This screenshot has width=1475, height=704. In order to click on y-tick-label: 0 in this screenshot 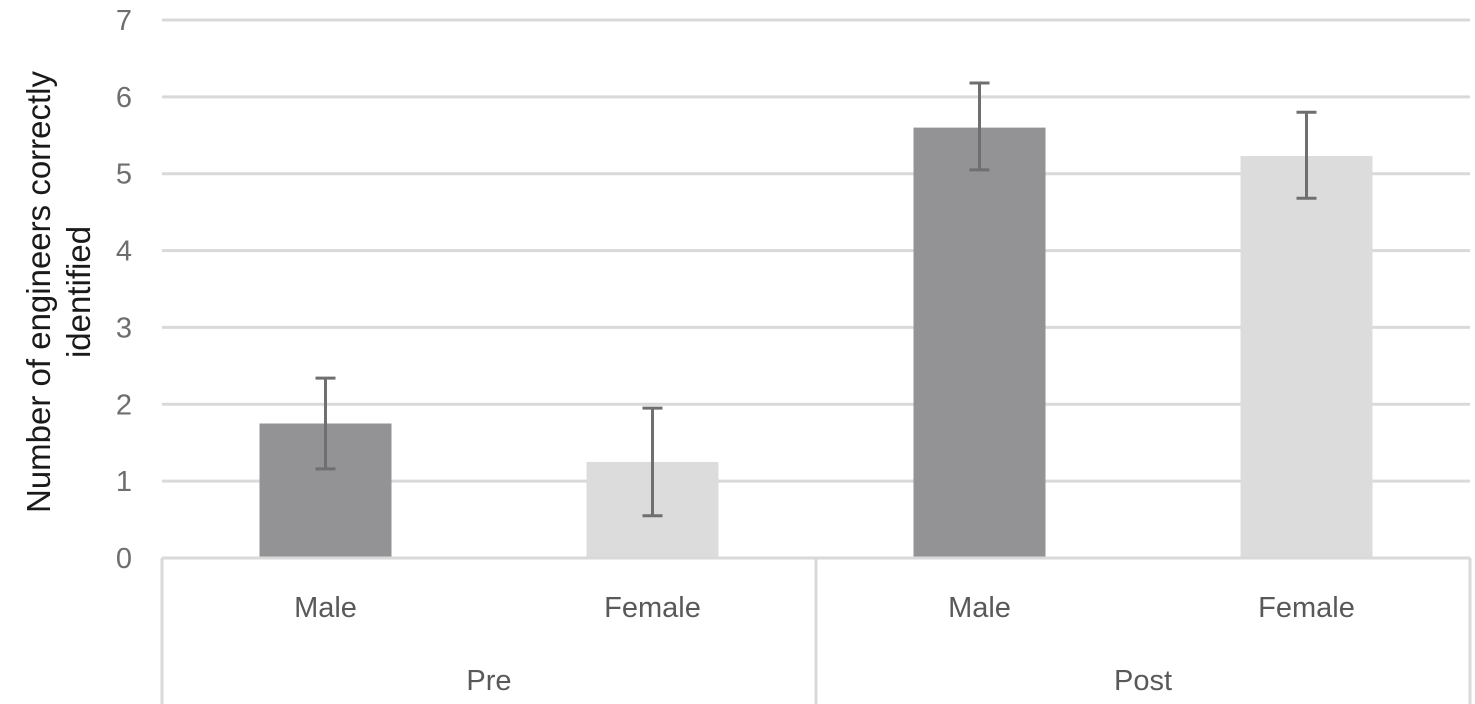, I will do `click(124, 559)`.